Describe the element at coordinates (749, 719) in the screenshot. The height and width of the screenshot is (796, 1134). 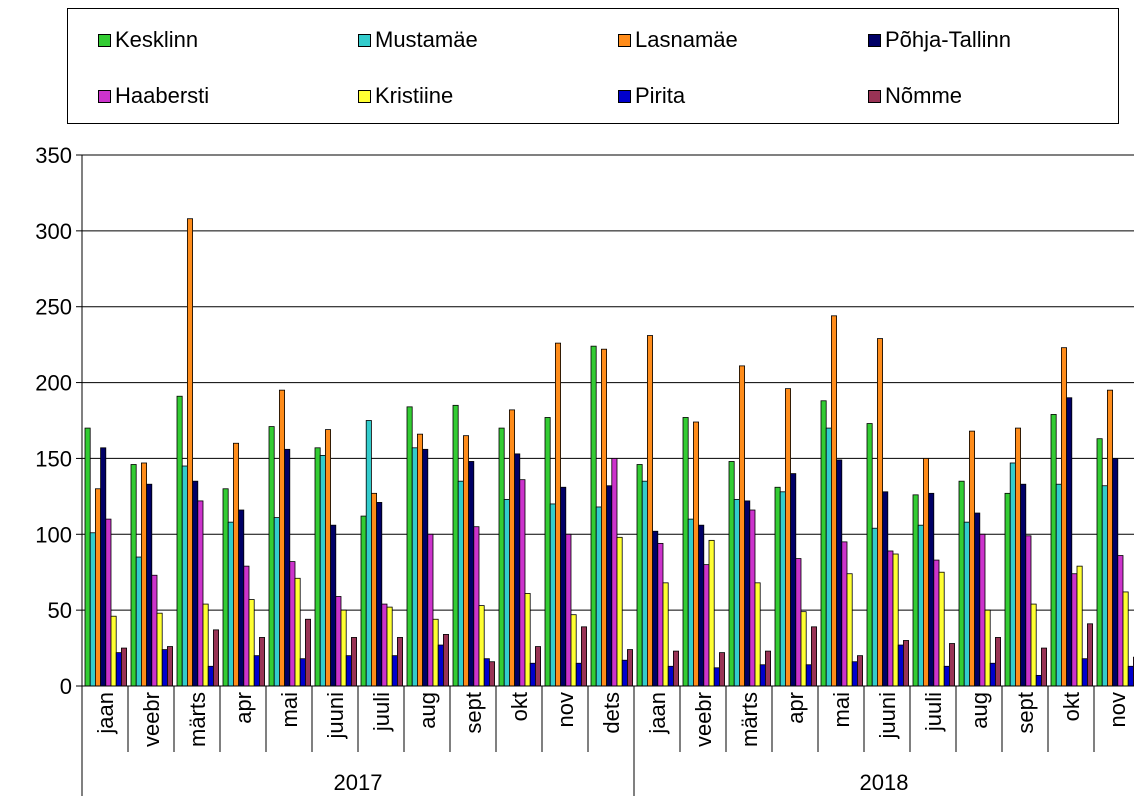
I see `x-tick-label: märts` at that location.